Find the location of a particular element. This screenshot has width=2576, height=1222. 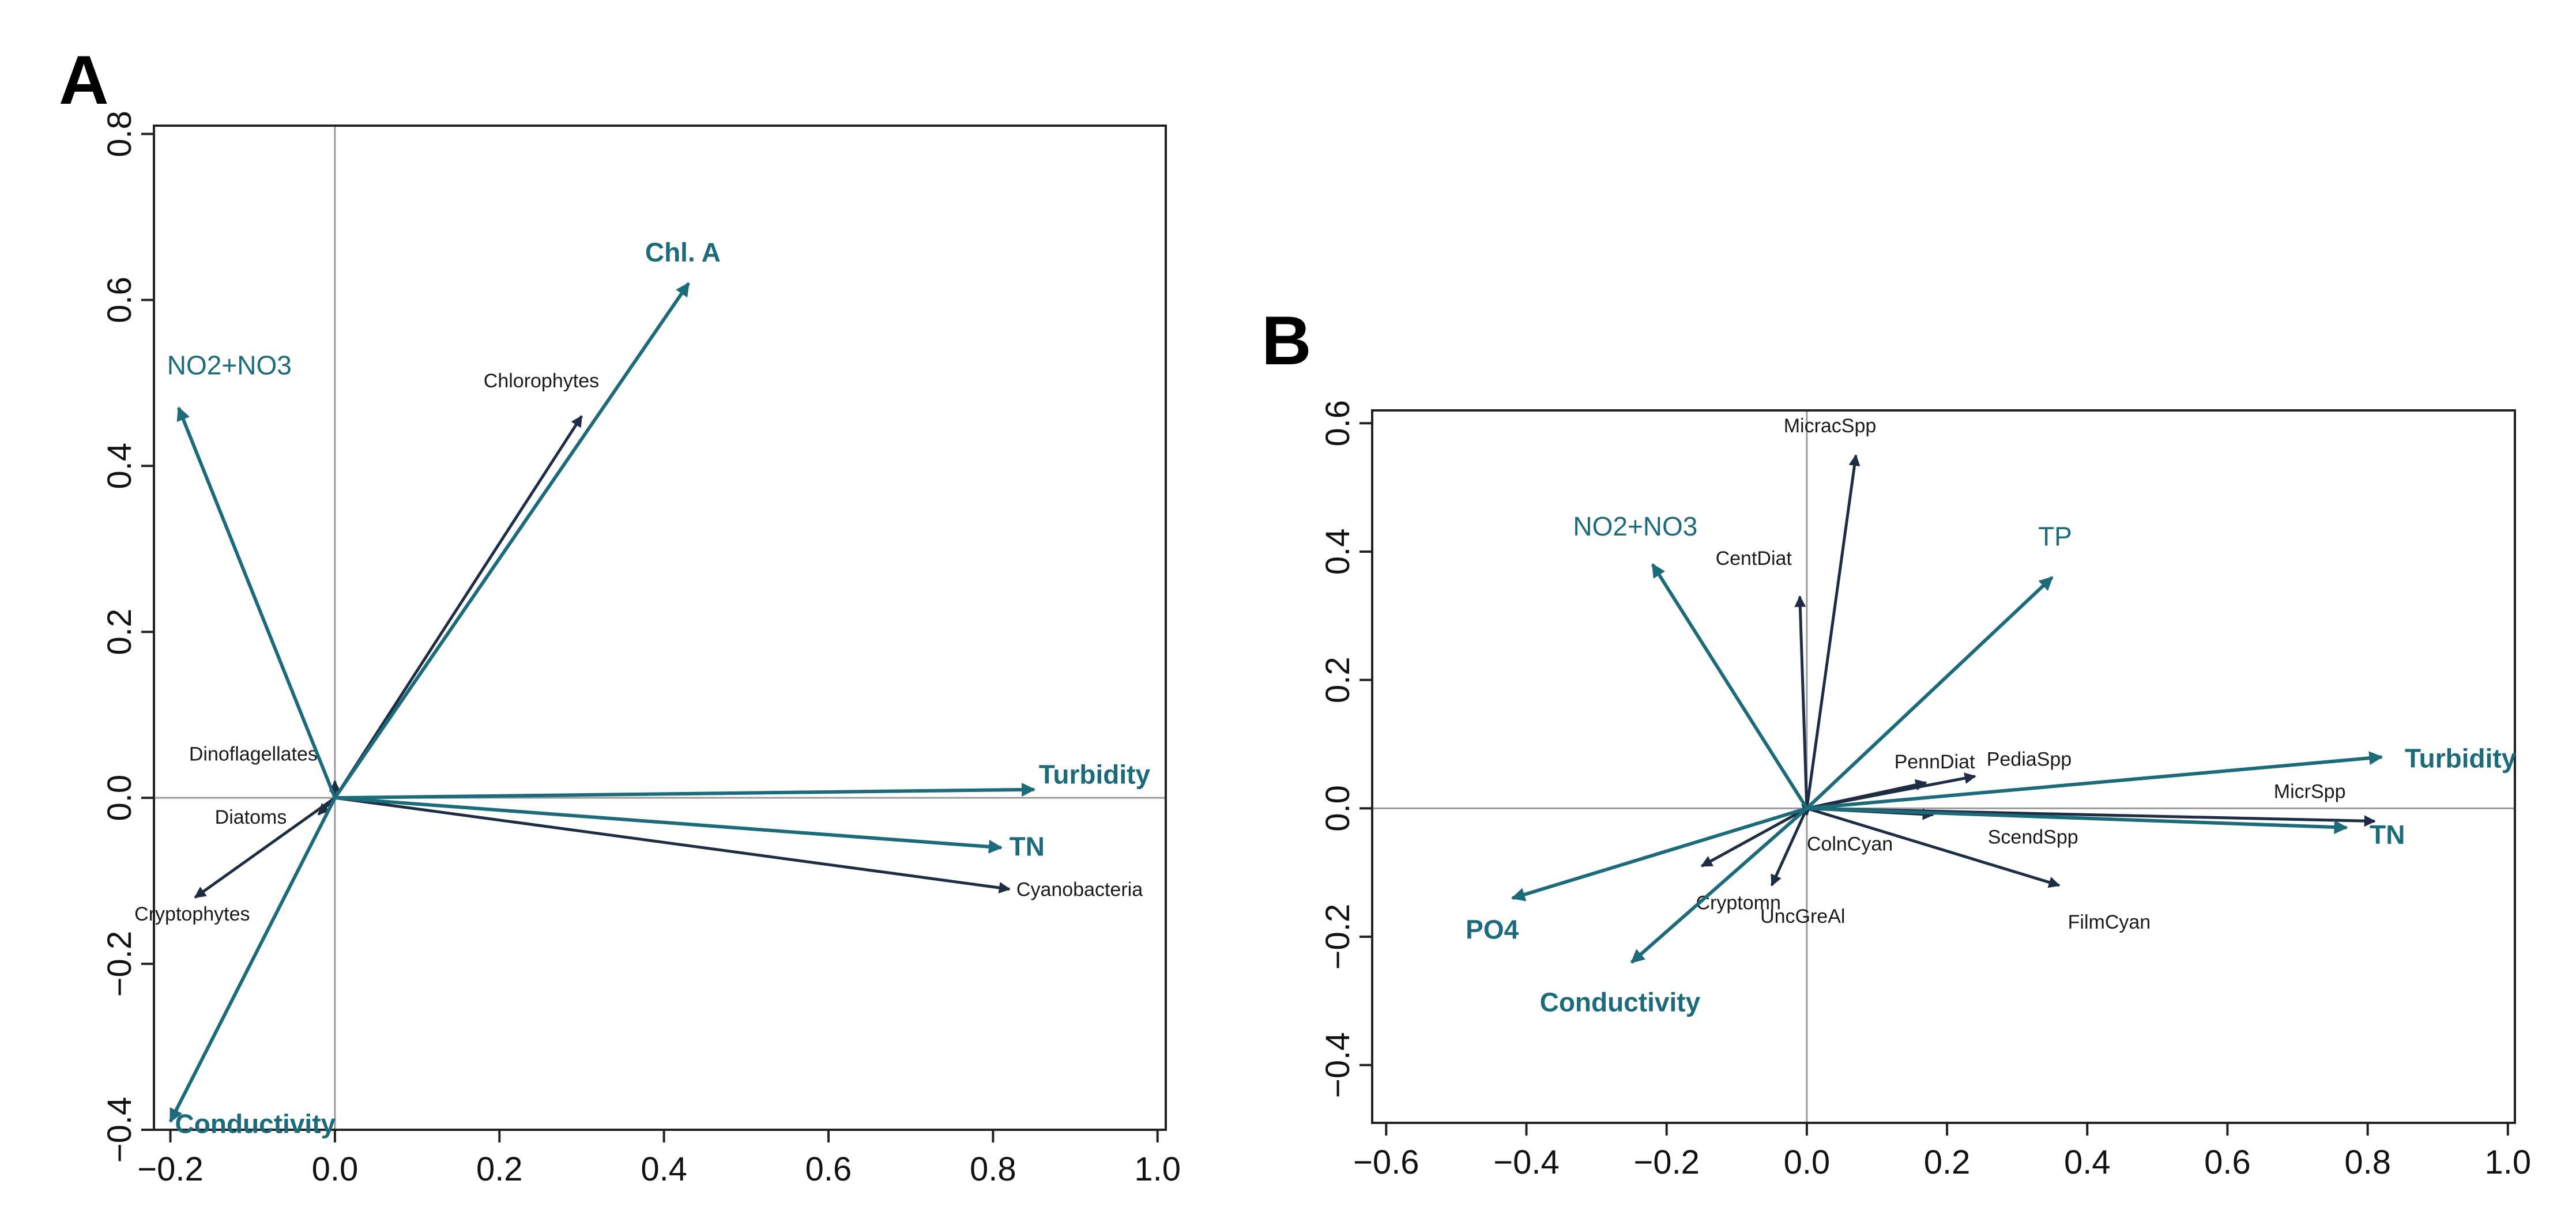

species-label-colncyan: ColnCyan is located at coordinates (1850, 844).